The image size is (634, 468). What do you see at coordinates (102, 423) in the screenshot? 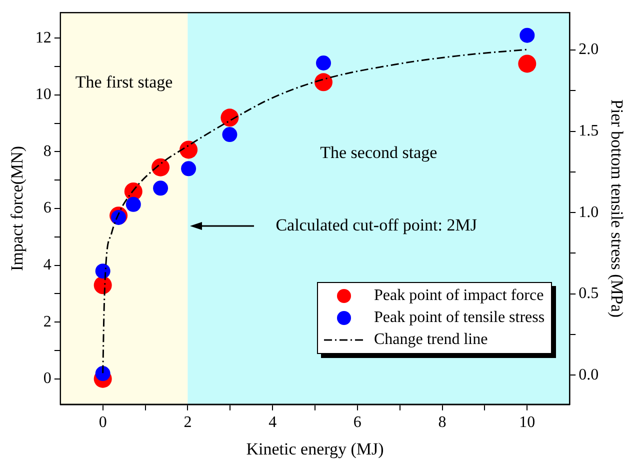
I see `x-tick-label: 0` at bounding box center [102, 423].